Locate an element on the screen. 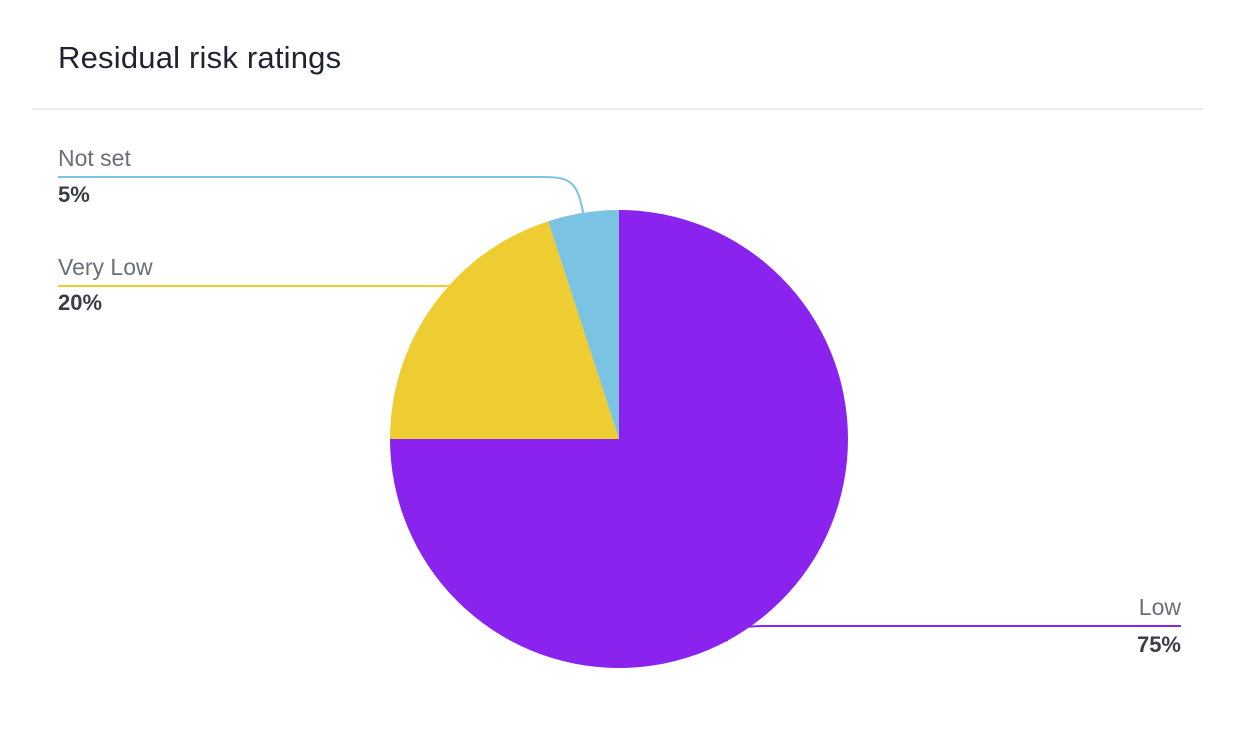 The height and width of the screenshot is (756, 1235). slice-percent-low: 75% is located at coordinates (1159, 644).